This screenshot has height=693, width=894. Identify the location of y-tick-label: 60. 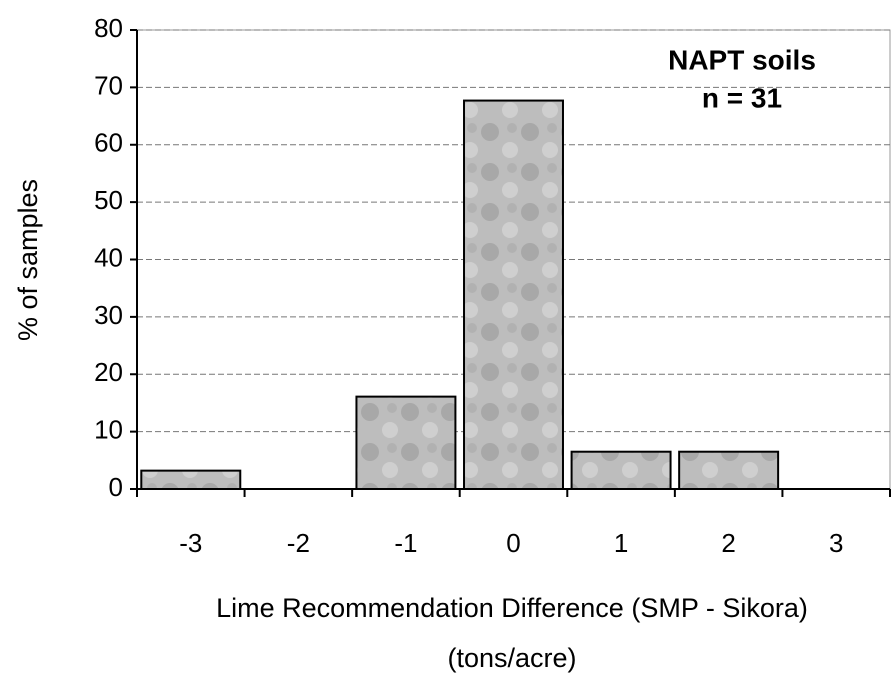
(108, 143).